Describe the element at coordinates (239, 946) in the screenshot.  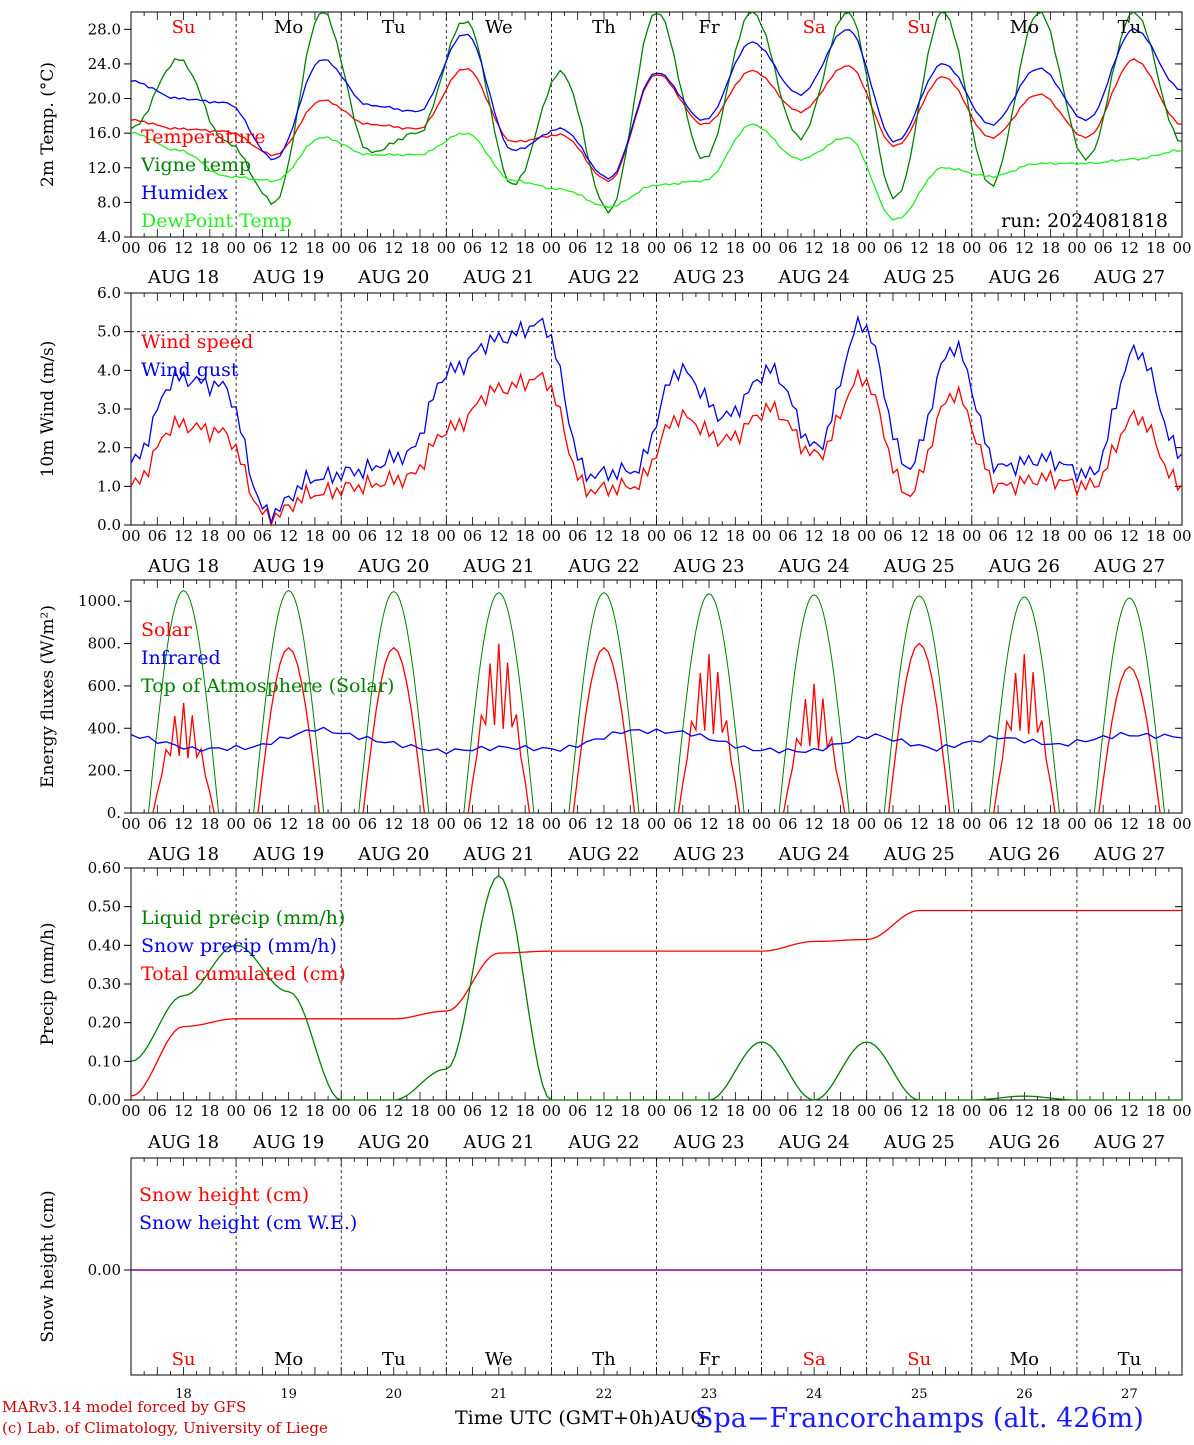
I see `legend-entry: Snow precip (mm/h)` at that location.